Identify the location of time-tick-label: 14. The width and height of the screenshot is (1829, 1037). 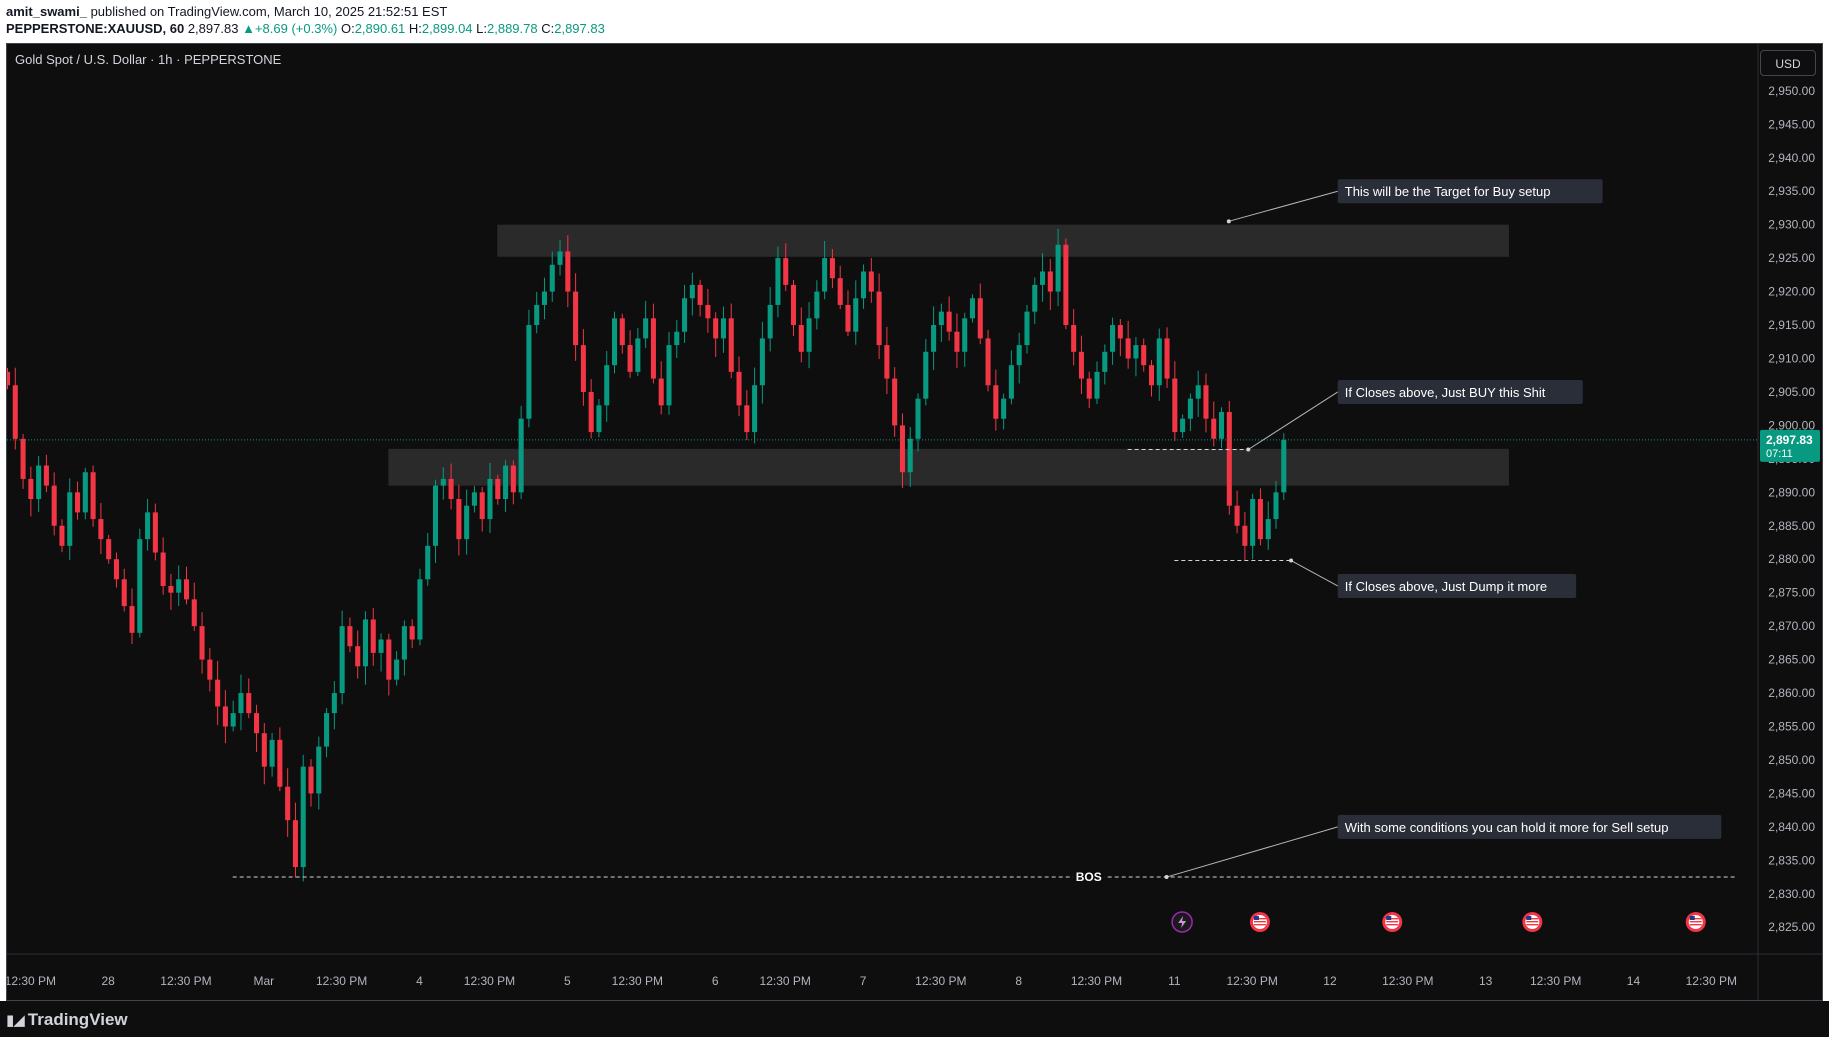
(1634, 981).